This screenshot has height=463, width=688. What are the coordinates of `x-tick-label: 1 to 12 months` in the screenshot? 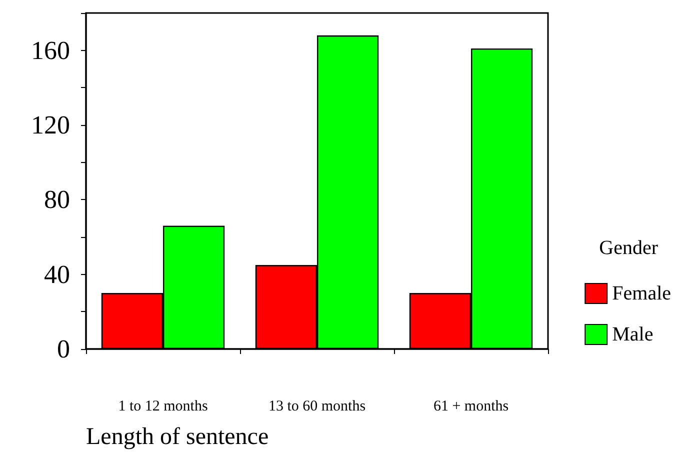 It's located at (163, 406).